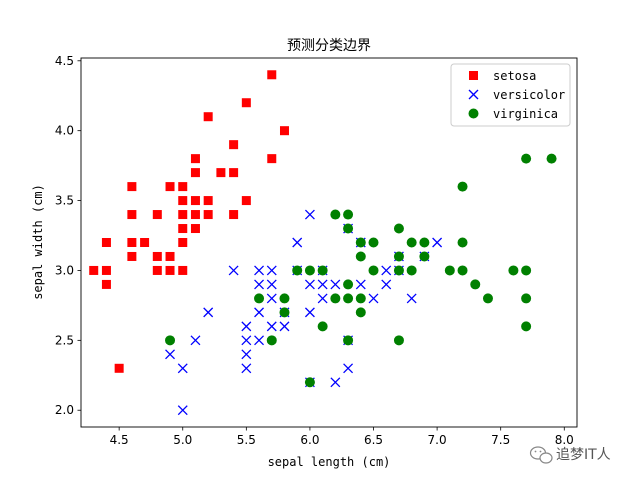 This screenshot has width=640, height=480. What do you see at coordinates (64, 270) in the screenshot?
I see `y-tick-label: 3.0` at bounding box center [64, 270].